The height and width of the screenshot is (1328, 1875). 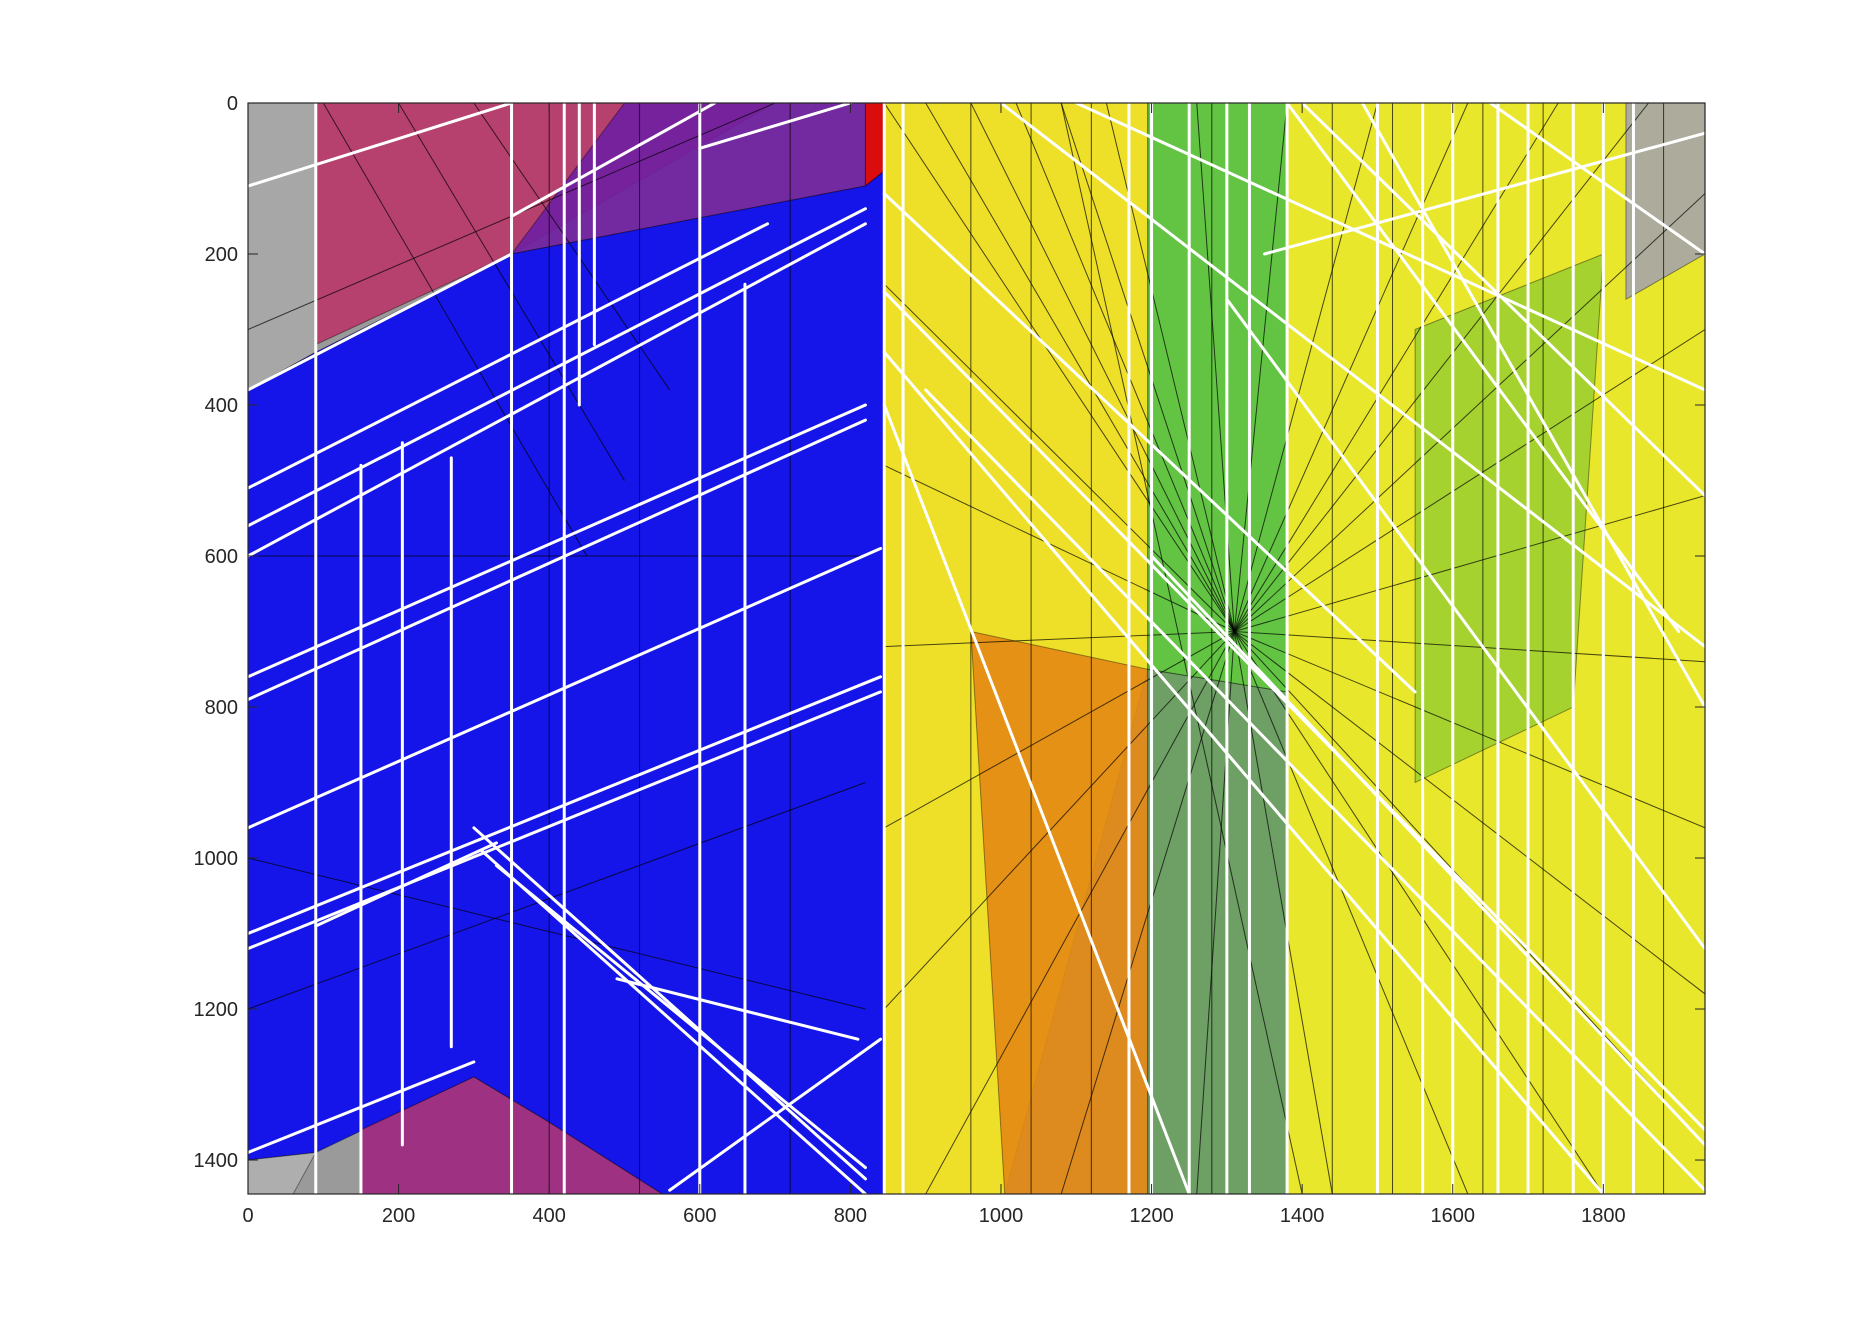 What do you see at coordinates (221, 708) in the screenshot?
I see `y-tick-label: 800` at bounding box center [221, 708].